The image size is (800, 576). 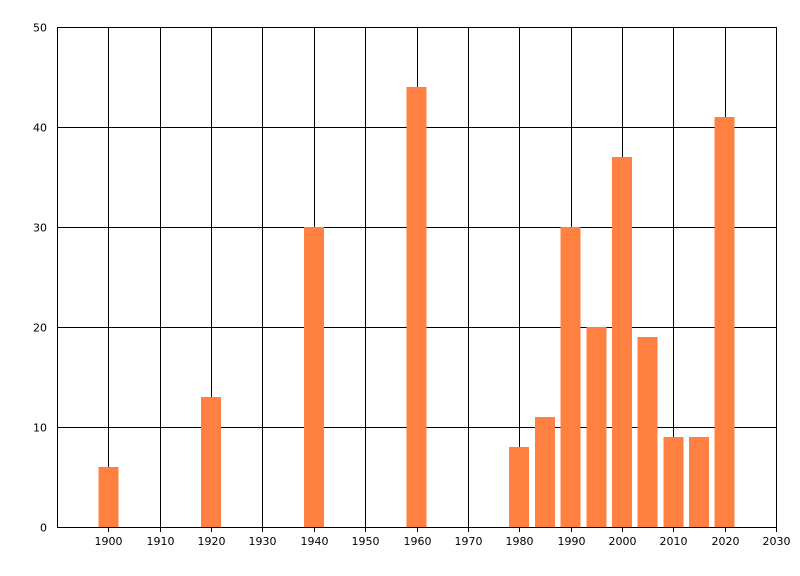 I want to click on x-tick-label-1990: 1990, so click(x=572, y=541).